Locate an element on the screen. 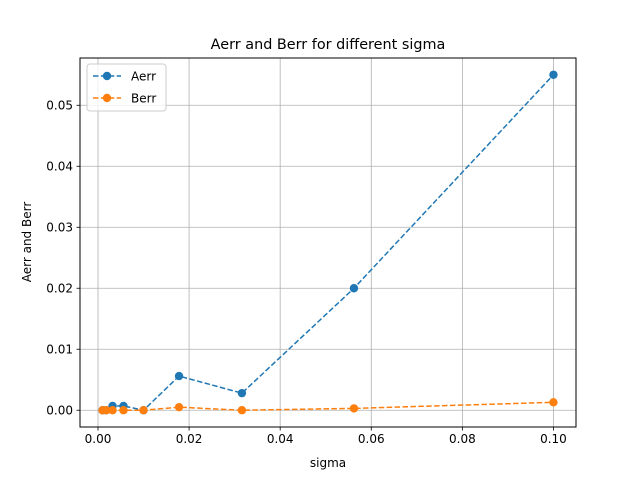 The width and height of the screenshot is (640, 480). legend-label: Berr is located at coordinates (143, 98).